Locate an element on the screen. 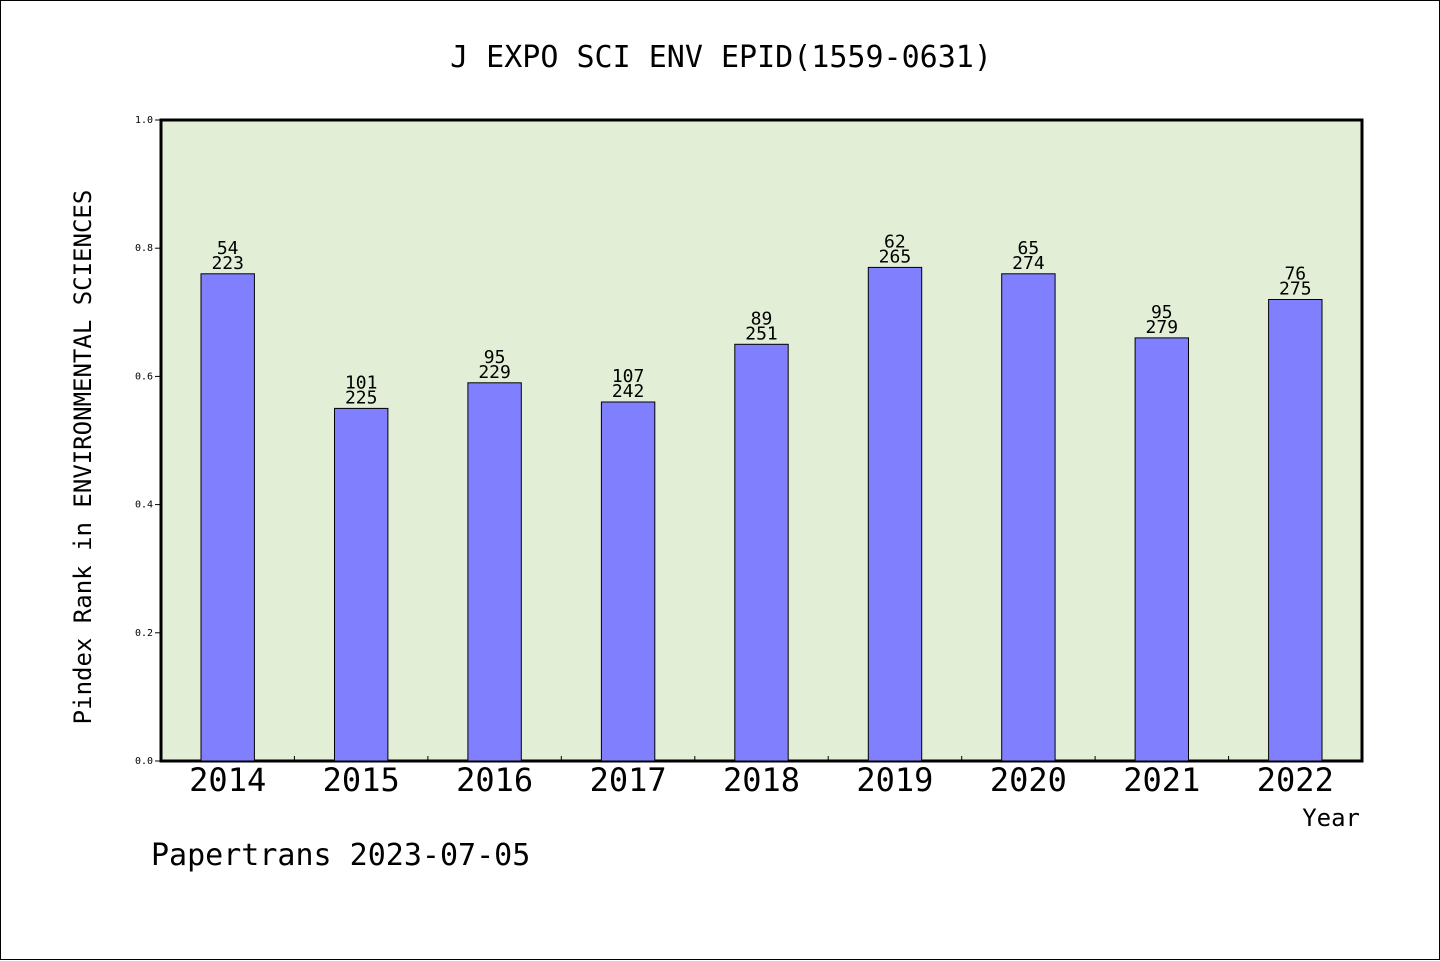 The image size is (1440, 961). rank-label-2017: 107 is located at coordinates (628, 376).